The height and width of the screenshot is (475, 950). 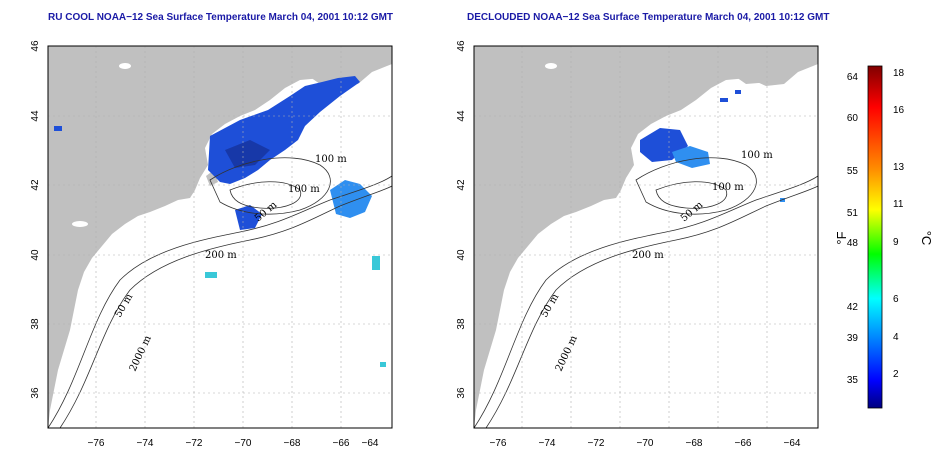 What do you see at coordinates (899, 110) in the screenshot?
I see `c-tick: 16` at bounding box center [899, 110].